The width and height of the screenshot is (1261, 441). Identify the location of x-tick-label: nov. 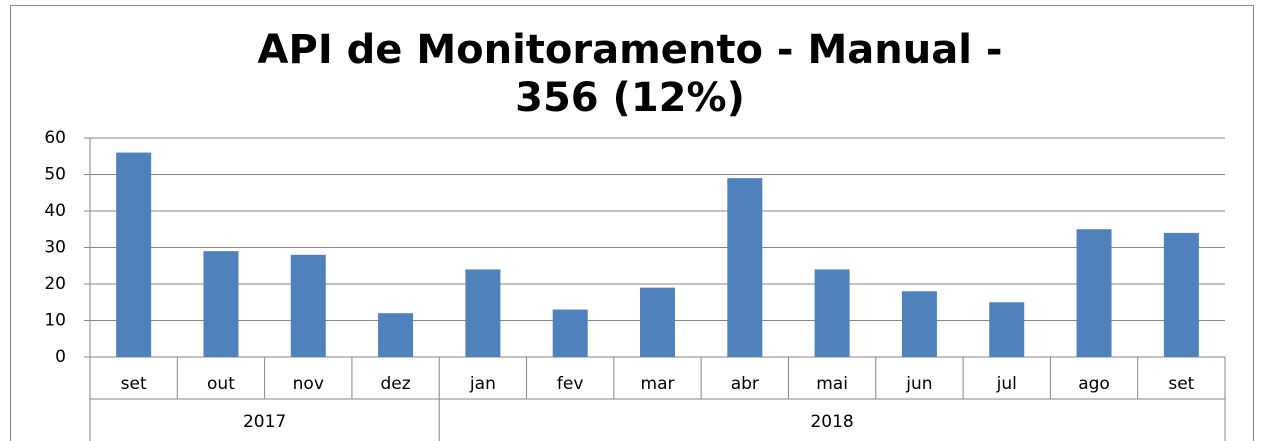
(308, 384).